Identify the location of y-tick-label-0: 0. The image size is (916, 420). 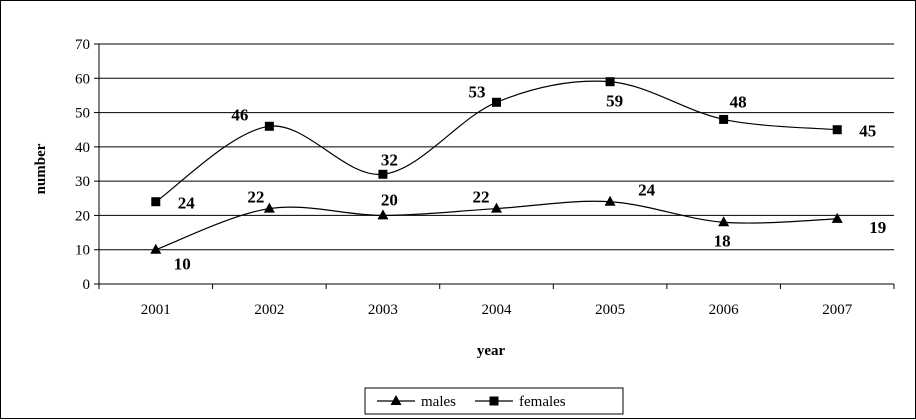
(87, 285).